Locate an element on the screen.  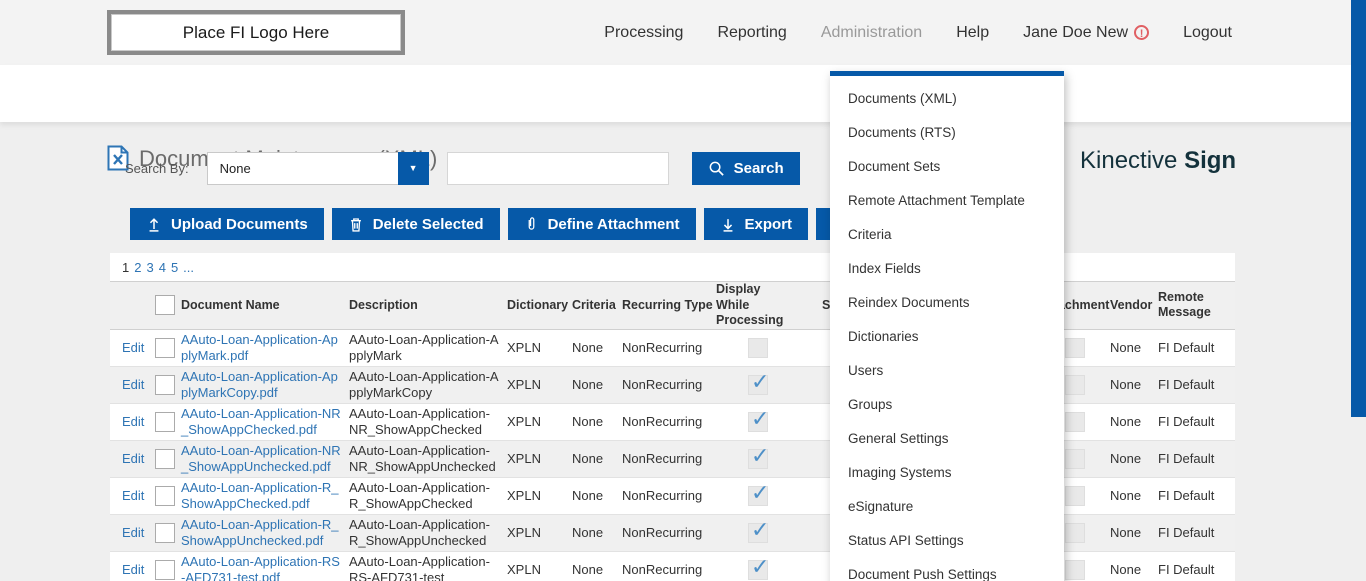
menu-item-reindex-documents: Reindex Documents is located at coordinates (909, 302).